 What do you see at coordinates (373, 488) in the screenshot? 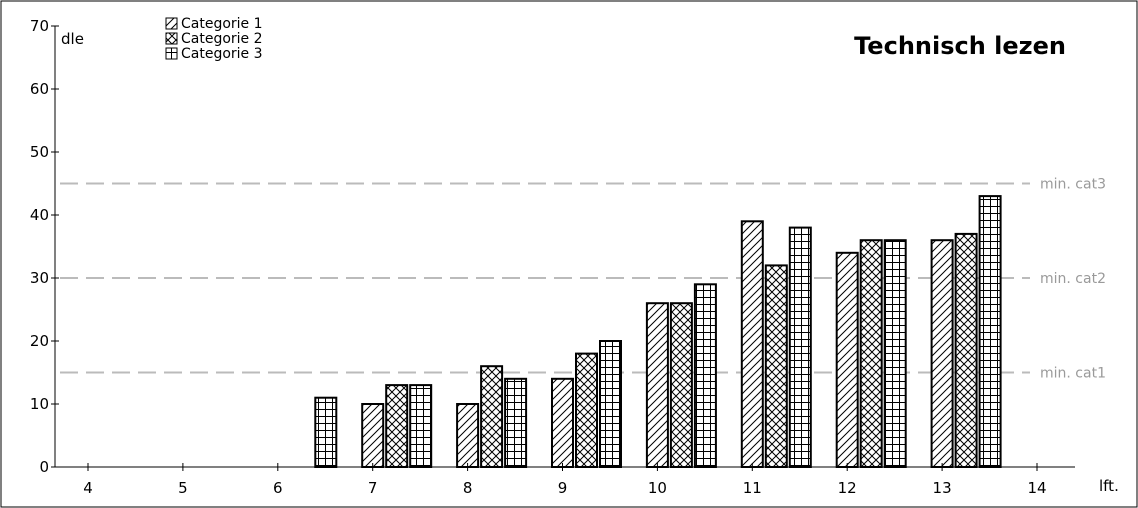
I see `x-tick-label: 7` at bounding box center [373, 488].